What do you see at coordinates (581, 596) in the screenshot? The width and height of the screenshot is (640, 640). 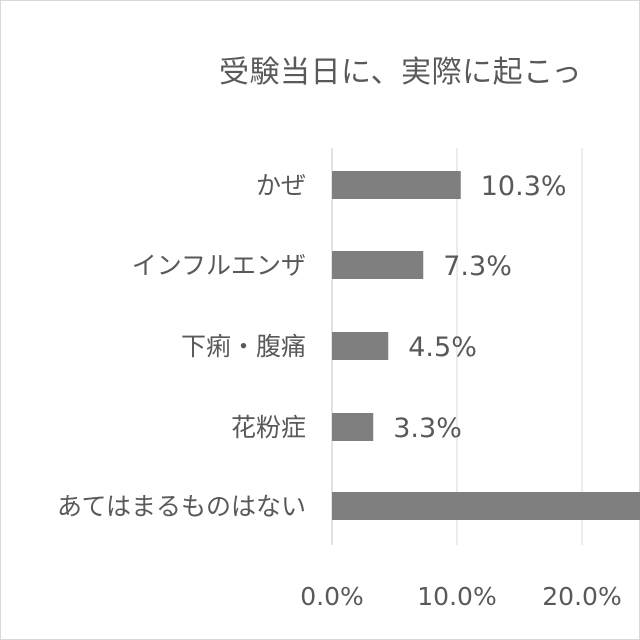 I see `x-tick-label-2: 20.0%` at bounding box center [581, 596].